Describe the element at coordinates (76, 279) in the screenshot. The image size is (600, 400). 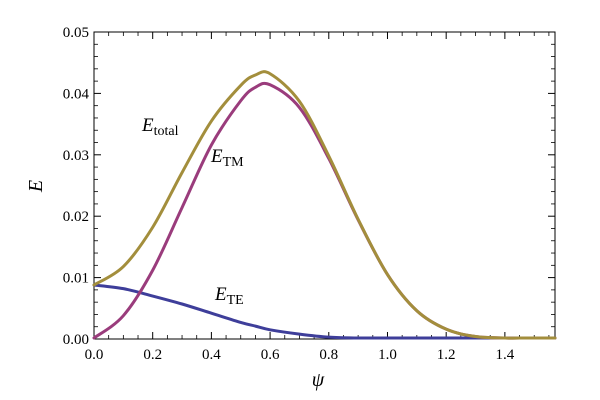
I see `y-tick-label: 0.01` at that location.